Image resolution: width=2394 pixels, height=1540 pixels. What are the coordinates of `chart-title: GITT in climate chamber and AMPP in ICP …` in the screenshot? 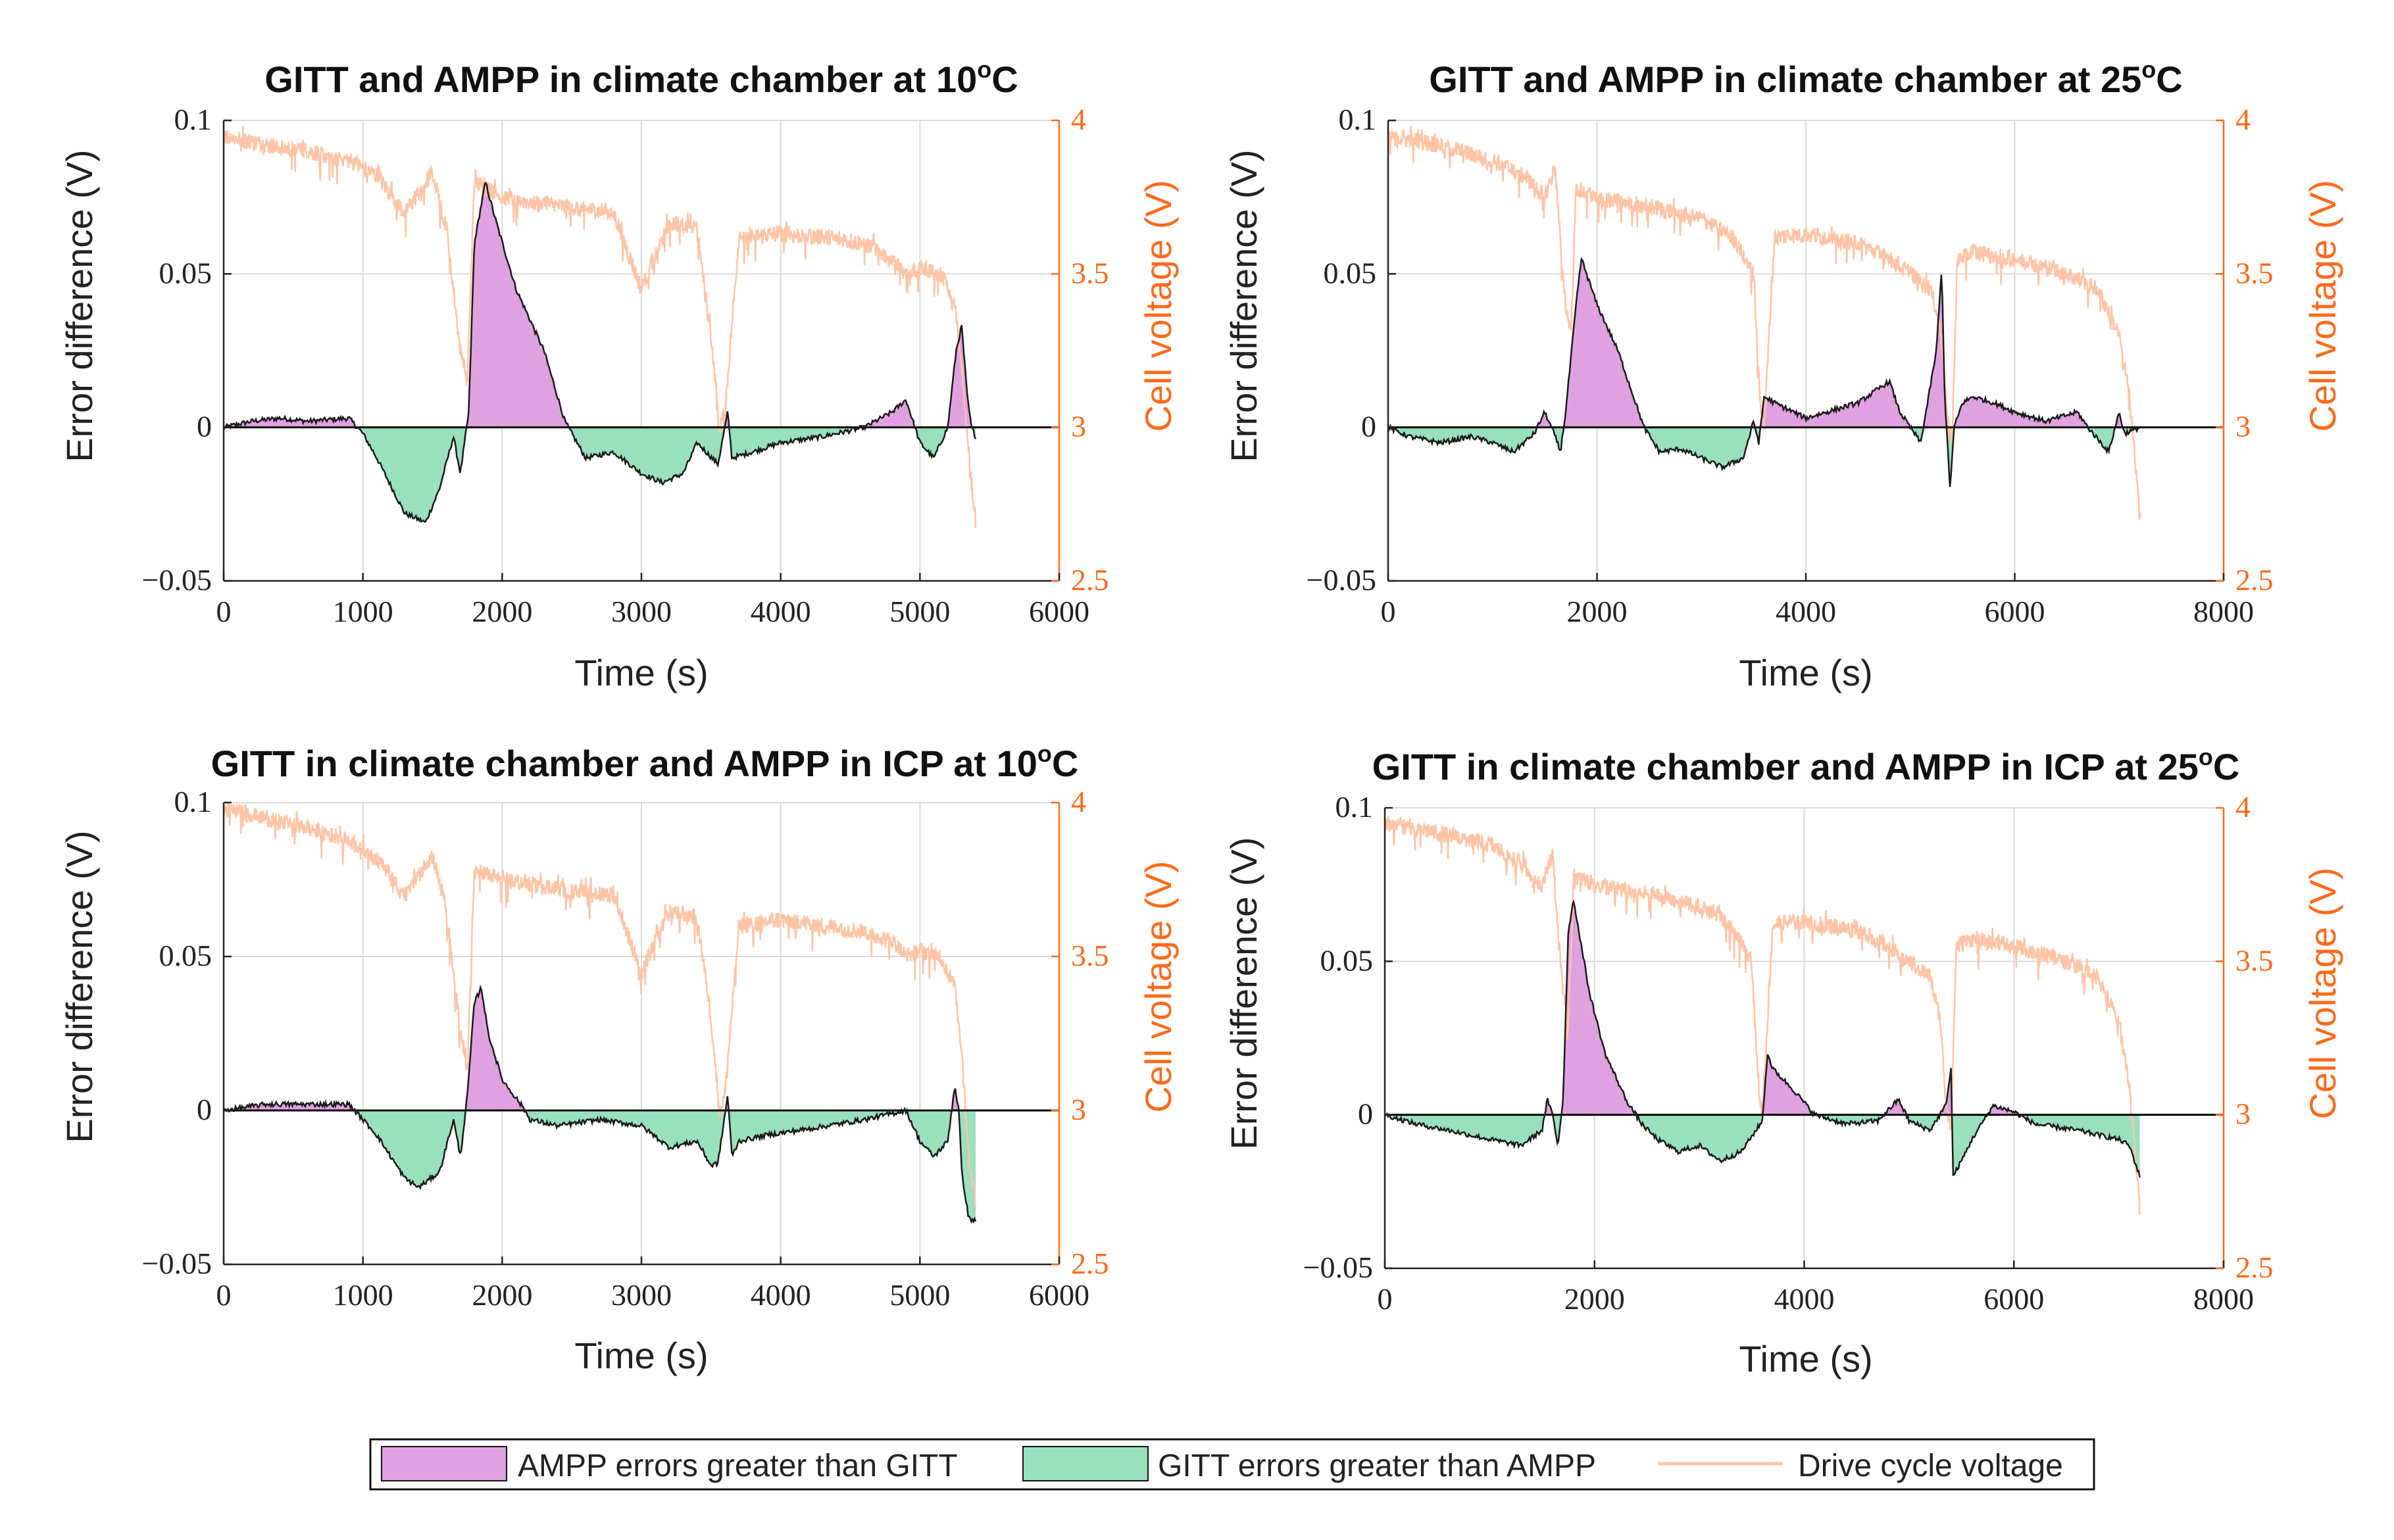 It's located at (1806, 765).